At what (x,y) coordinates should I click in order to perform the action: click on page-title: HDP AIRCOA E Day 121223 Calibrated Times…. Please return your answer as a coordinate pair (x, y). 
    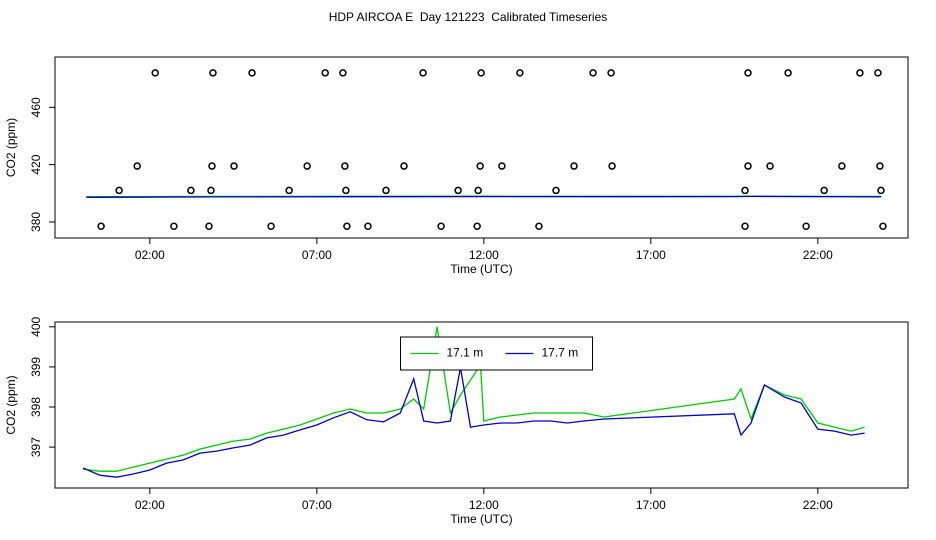
    Looking at the image, I should click on (468, 17).